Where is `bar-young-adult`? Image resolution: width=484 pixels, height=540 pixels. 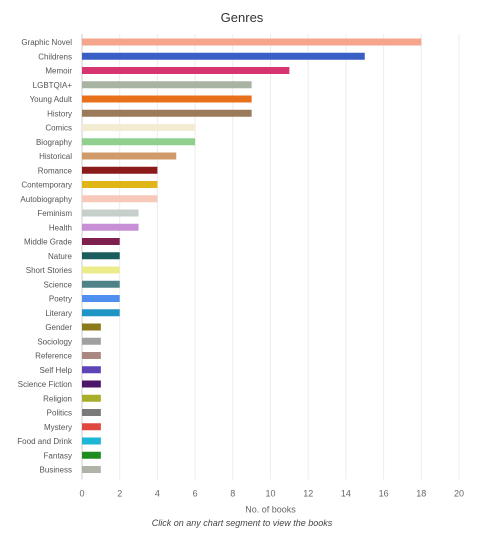 bar-young-adult is located at coordinates (167, 99).